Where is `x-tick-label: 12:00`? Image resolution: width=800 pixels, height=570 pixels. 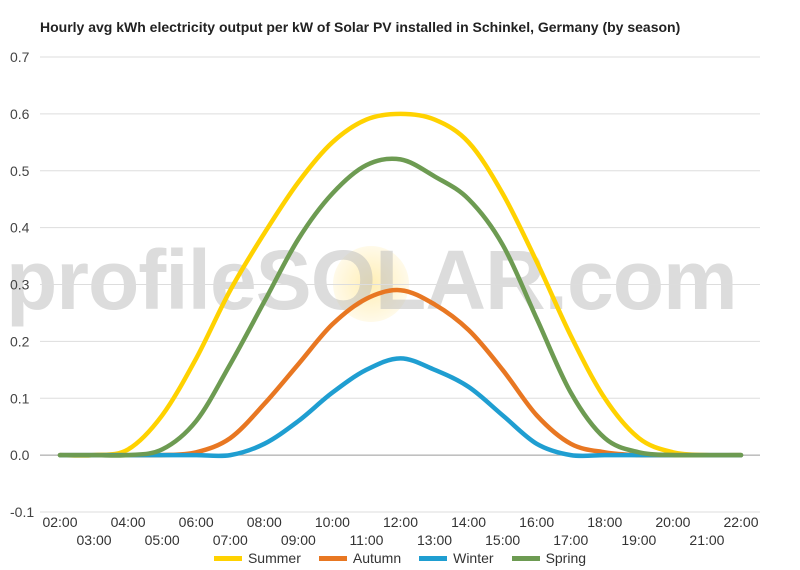 x-tick-label: 12:00 is located at coordinates (400, 522).